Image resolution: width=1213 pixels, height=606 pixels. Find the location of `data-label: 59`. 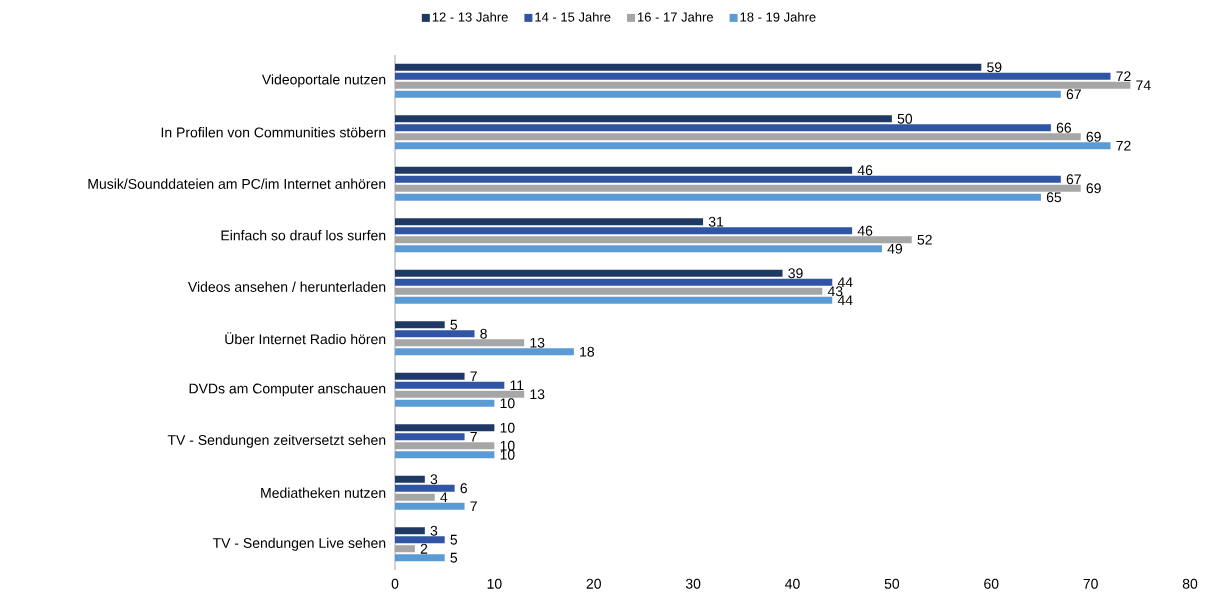

data-label: 59 is located at coordinates (994, 67).